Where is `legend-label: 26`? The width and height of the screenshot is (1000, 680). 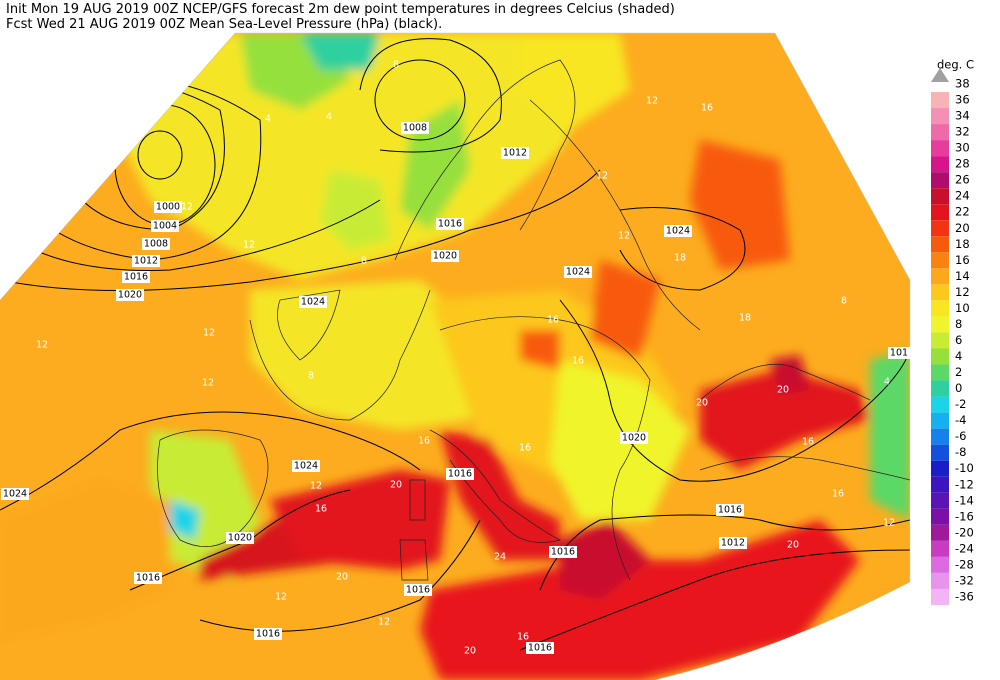 legend-label: 26 is located at coordinates (962, 180).